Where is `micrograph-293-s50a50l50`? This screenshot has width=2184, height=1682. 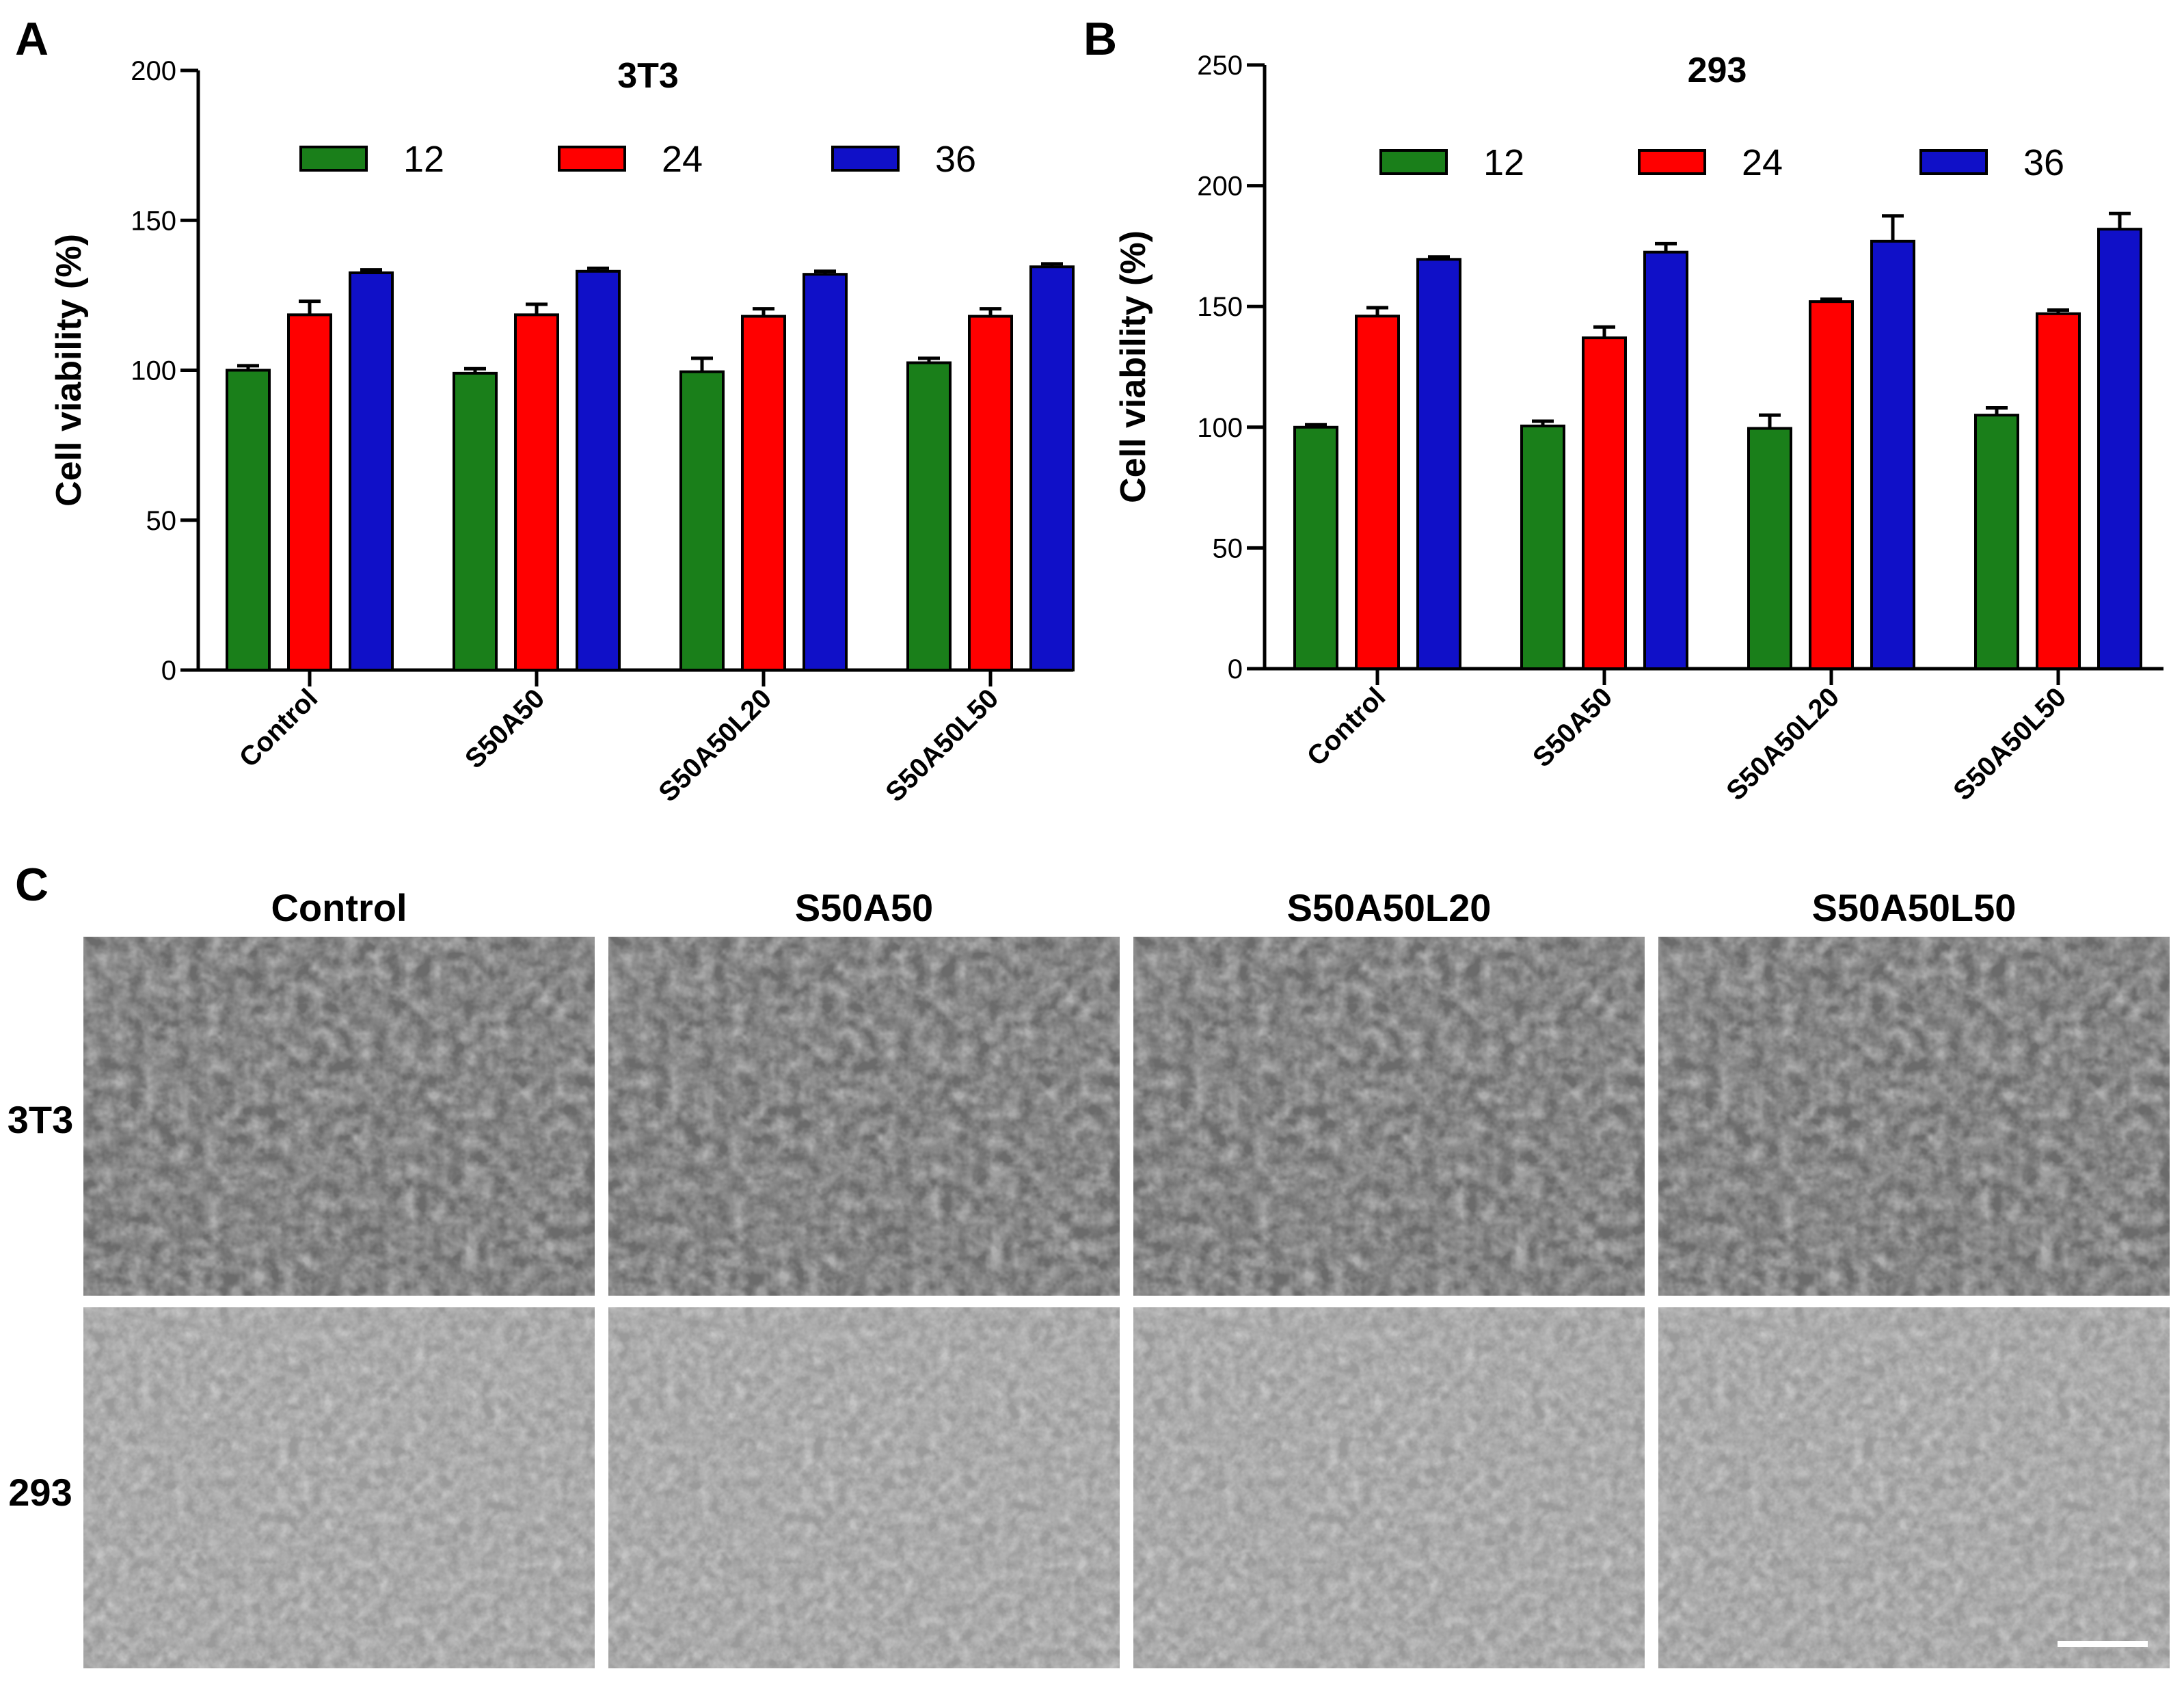 micrograph-293-s50a50l50 is located at coordinates (1914, 1487).